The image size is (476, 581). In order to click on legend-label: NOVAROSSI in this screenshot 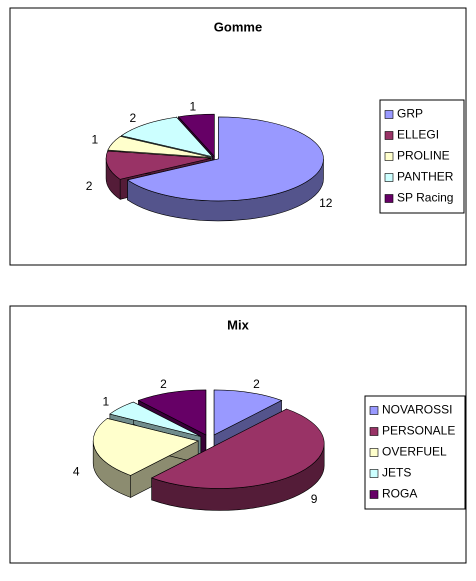, I will do `click(417, 410)`.